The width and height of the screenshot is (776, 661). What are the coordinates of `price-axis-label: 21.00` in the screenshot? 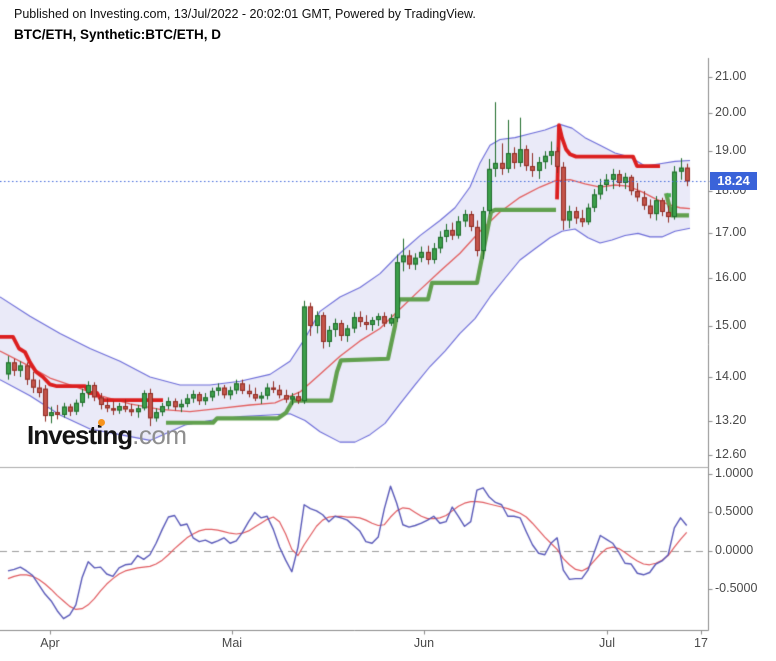 It's located at (731, 76).